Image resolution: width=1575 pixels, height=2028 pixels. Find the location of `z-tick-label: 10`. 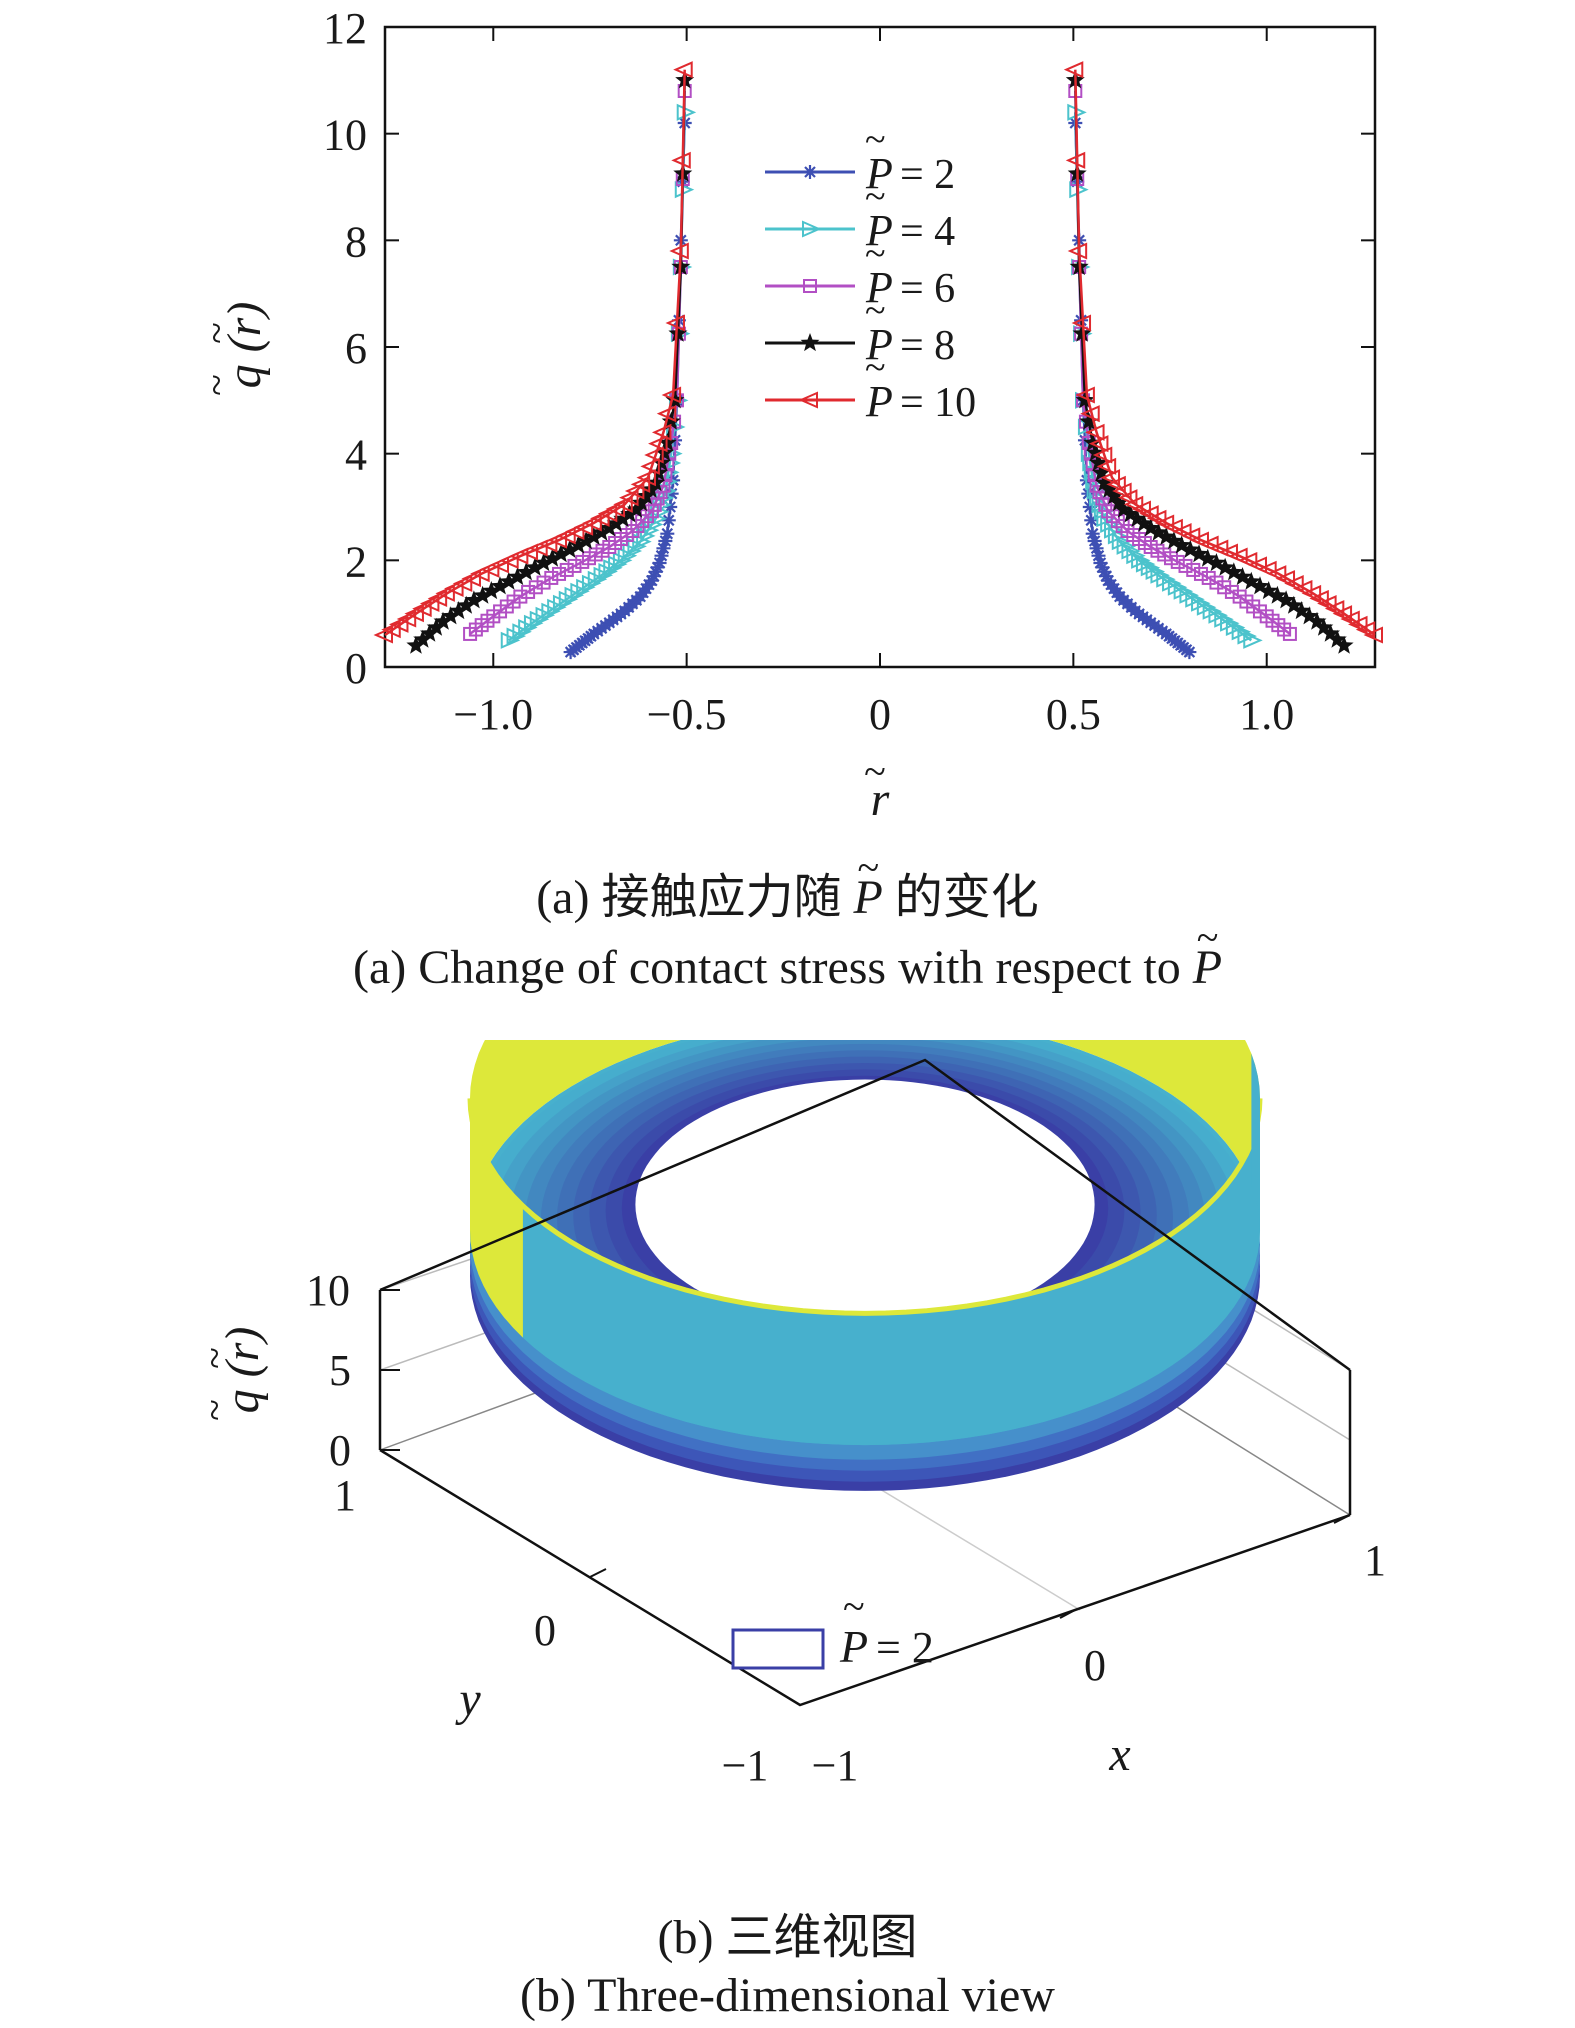

z-tick-label: 10 is located at coordinates (328, 1290).